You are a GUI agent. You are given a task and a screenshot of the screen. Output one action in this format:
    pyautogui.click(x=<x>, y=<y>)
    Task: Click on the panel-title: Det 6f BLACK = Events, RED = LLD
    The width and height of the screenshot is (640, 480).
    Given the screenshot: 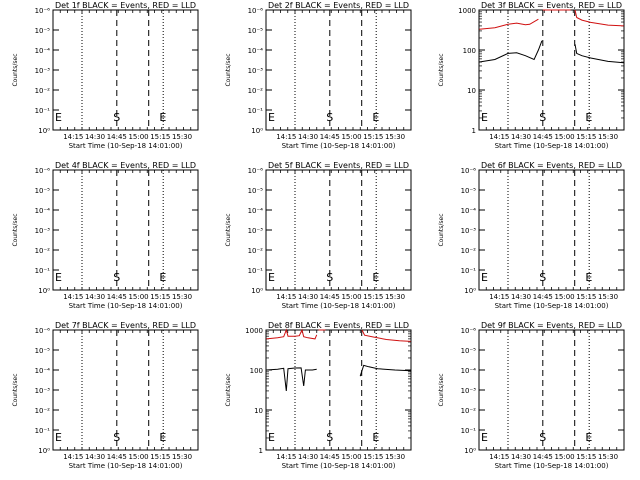 What is the action you would take?
    pyautogui.click(x=551, y=165)
    